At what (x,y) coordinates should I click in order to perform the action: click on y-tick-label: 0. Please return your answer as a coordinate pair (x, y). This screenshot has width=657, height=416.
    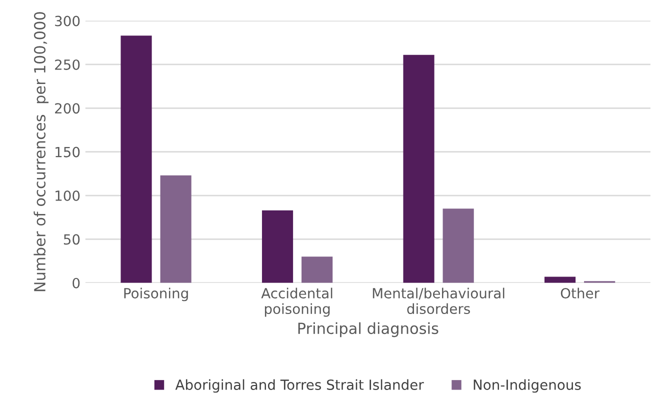
    Looking at the image, I should click on (76, 283).